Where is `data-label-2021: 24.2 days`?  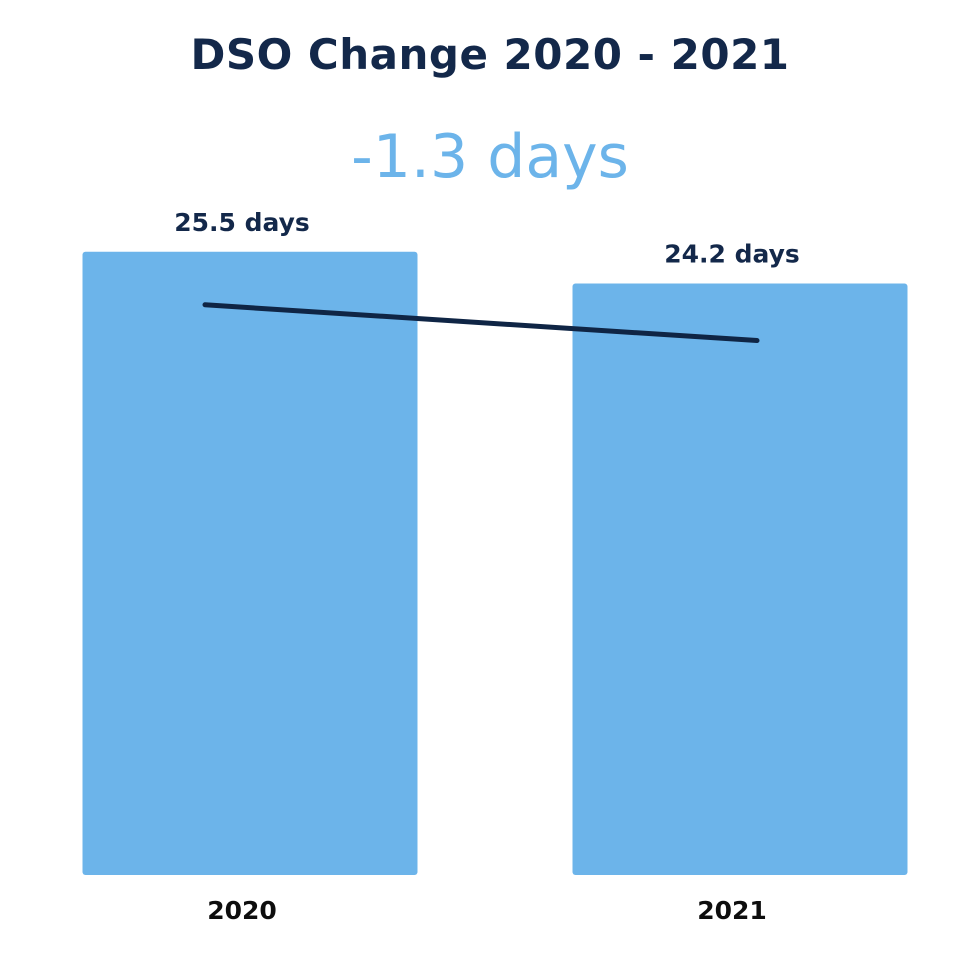 data-label-2021: 24.2 days is located at coordinates (732, 254).